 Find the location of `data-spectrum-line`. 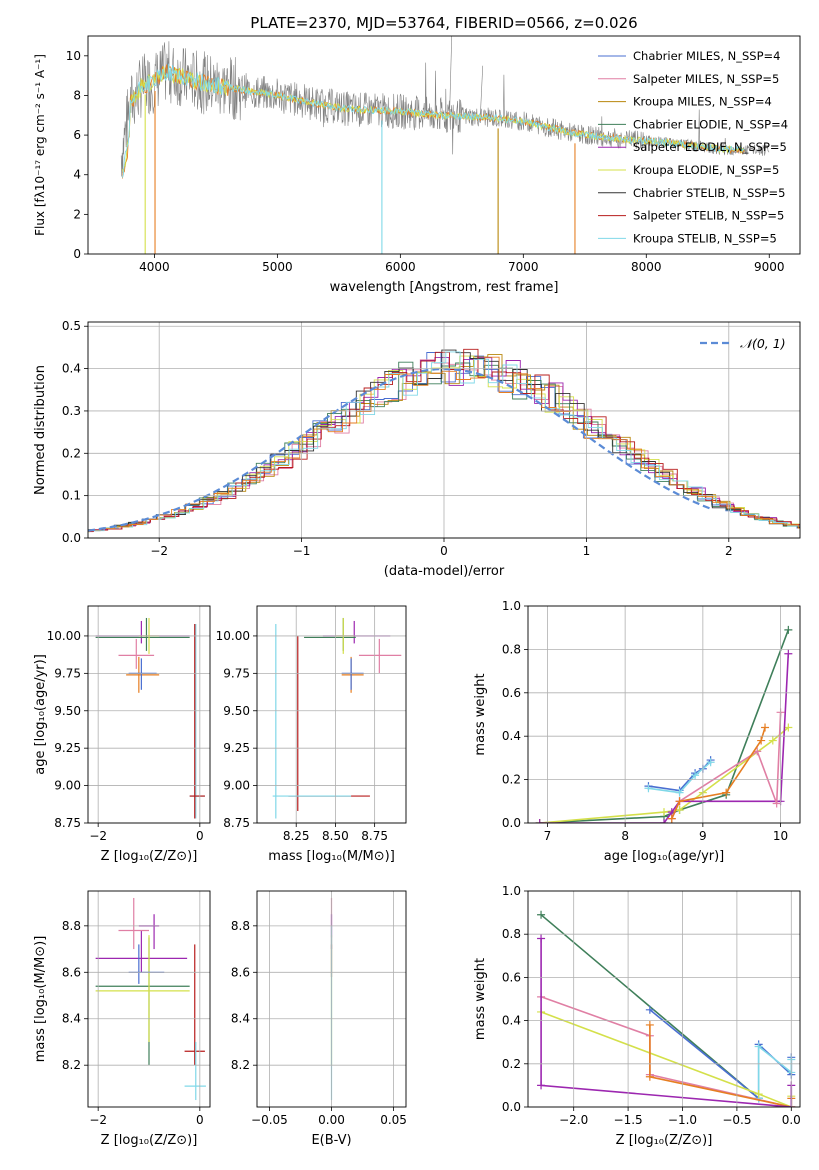

data-spectrum-line is located at coordinates (445, 109).